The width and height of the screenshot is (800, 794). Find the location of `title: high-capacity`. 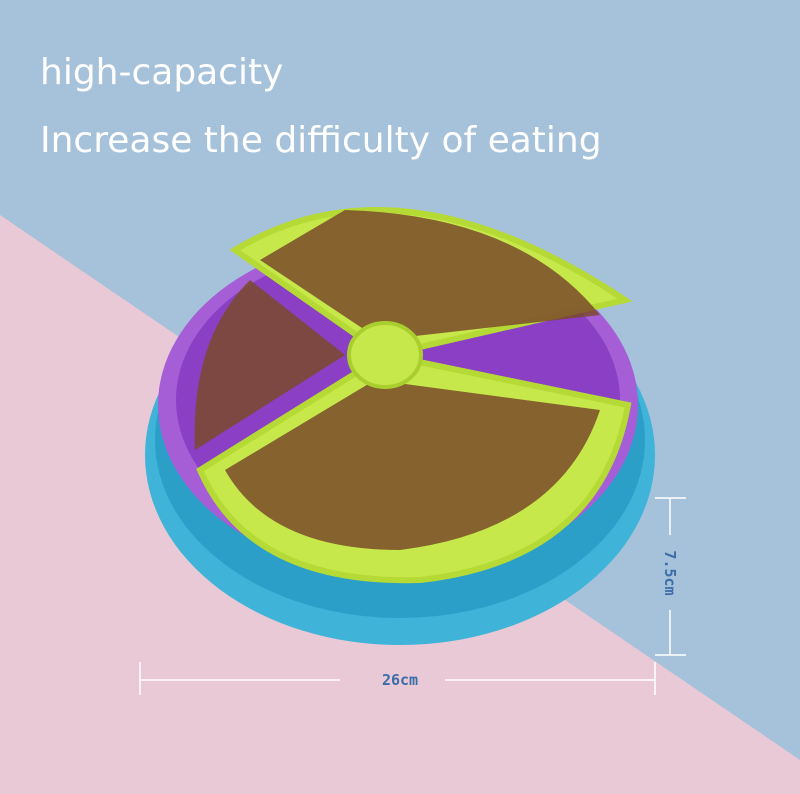

title: high-capacity is located at coordinates (161, 72).